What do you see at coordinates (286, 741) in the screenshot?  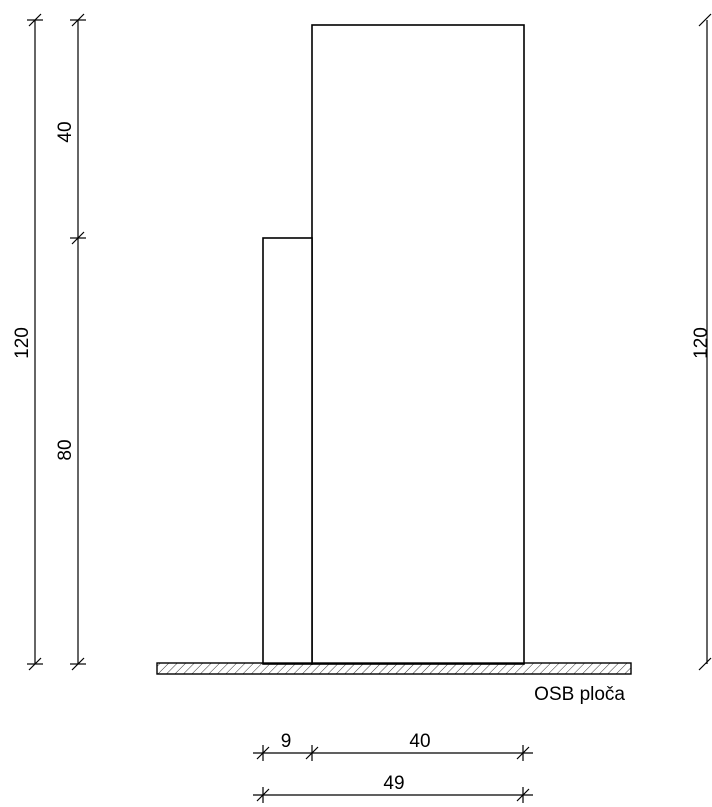 I see `dim-label-bottom-small: 9` at bounding box center [286, 741].